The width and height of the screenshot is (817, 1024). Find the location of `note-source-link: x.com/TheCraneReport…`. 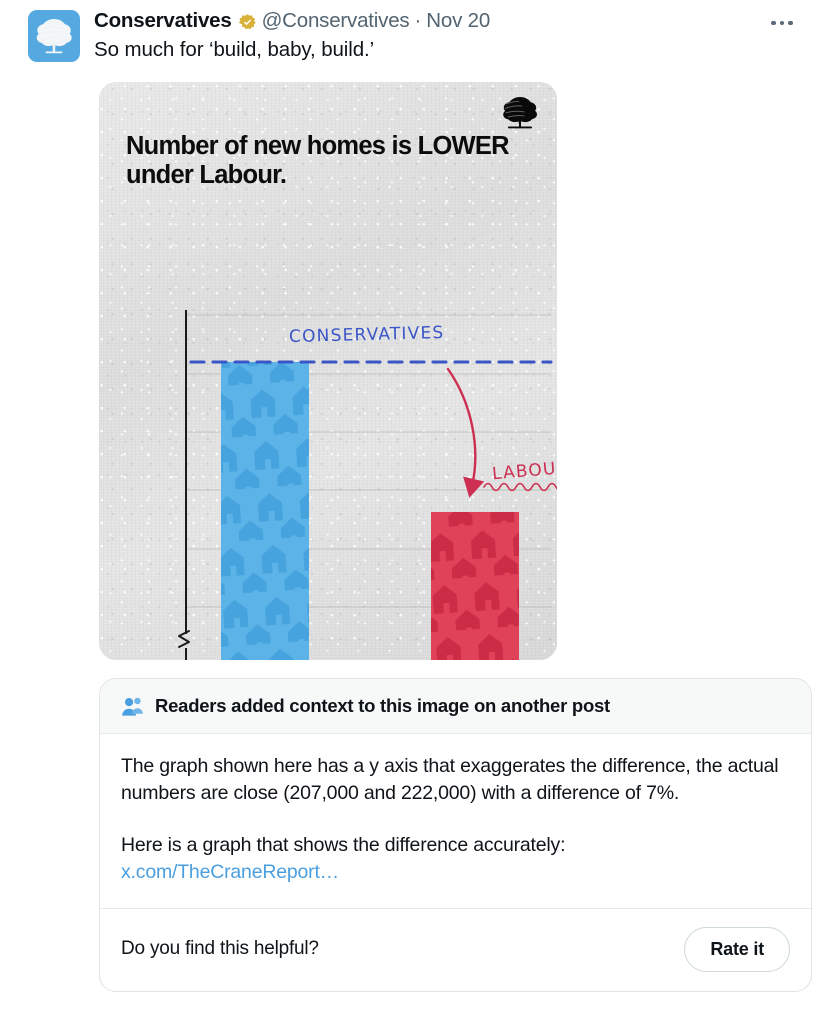

note-source-link: x.com/TheCraneReport… is located at coordinates (230, 872).